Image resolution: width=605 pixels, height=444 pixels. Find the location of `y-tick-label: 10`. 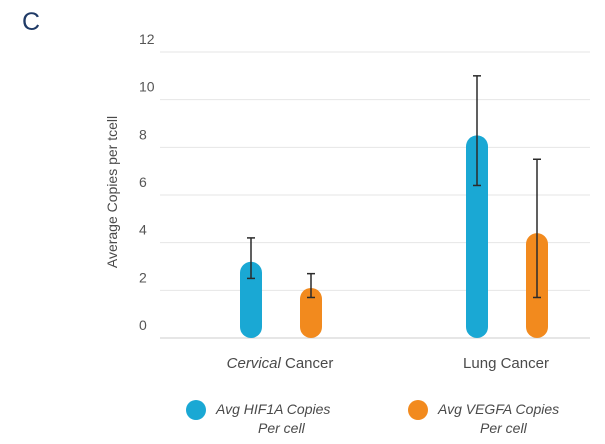

y-tick-label: 10 is located at coordinates (147, 87).